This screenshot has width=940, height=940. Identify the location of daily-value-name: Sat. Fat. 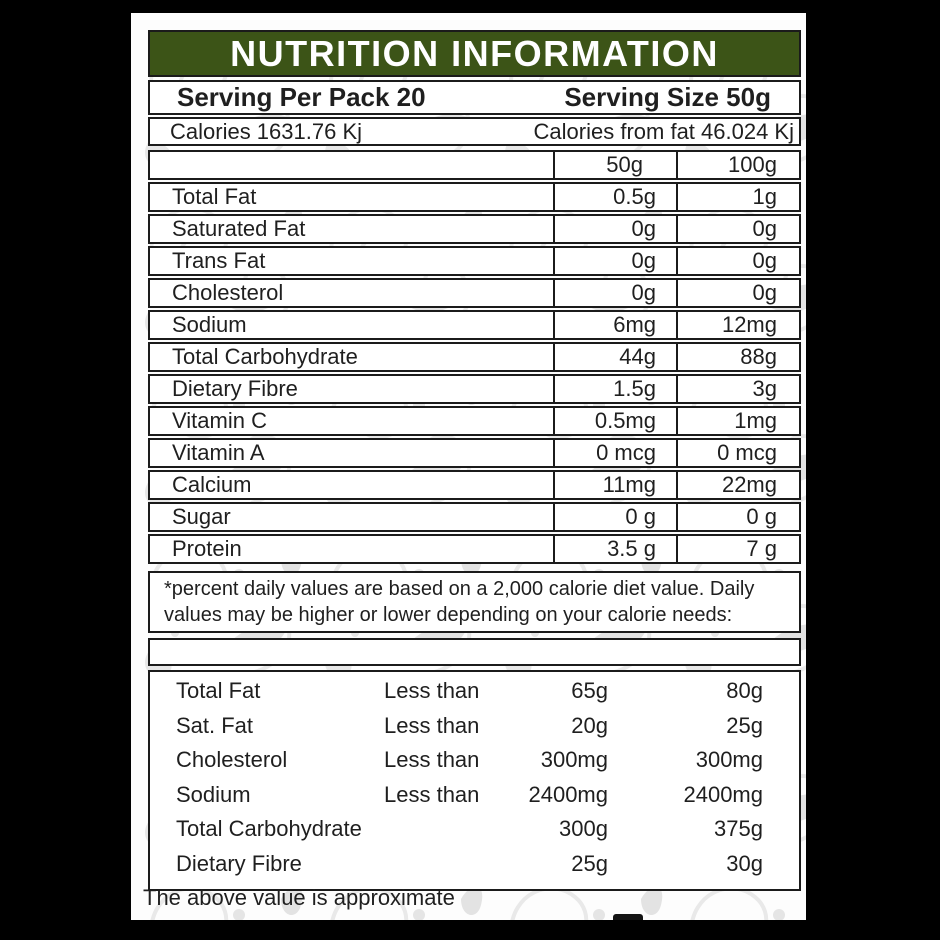
(215, 725).